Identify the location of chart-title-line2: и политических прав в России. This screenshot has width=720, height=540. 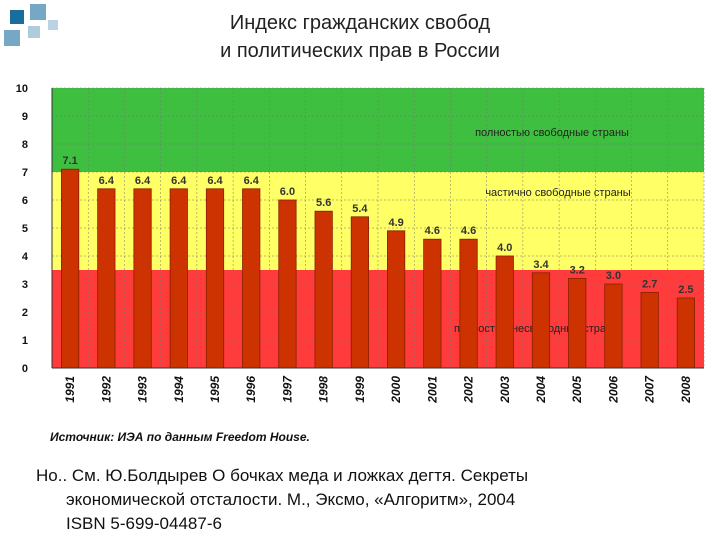
(360, 51).